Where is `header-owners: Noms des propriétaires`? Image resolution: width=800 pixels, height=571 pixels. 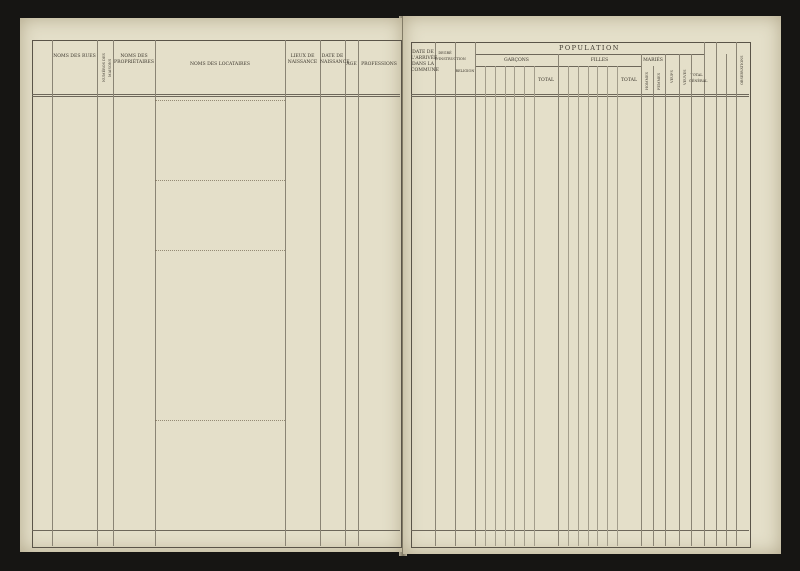 header-owners: Noms des propriétaires is located at coordinates (134, 59).